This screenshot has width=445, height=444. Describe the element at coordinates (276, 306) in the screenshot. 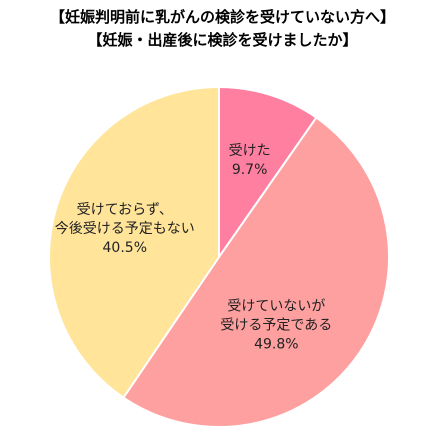

I see `slice-name-label-1-0: 受けていないが` at that location.